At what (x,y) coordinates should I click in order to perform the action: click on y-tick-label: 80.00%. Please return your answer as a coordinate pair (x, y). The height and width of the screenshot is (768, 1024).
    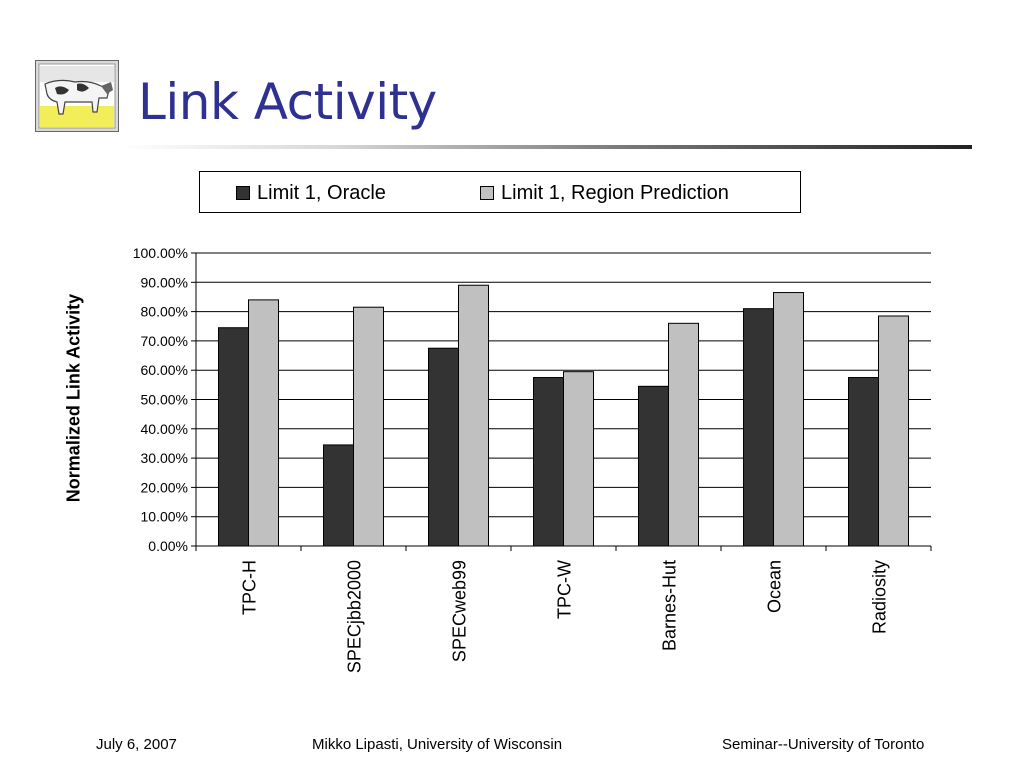
    Looking at the image, I should click on (164, 312).